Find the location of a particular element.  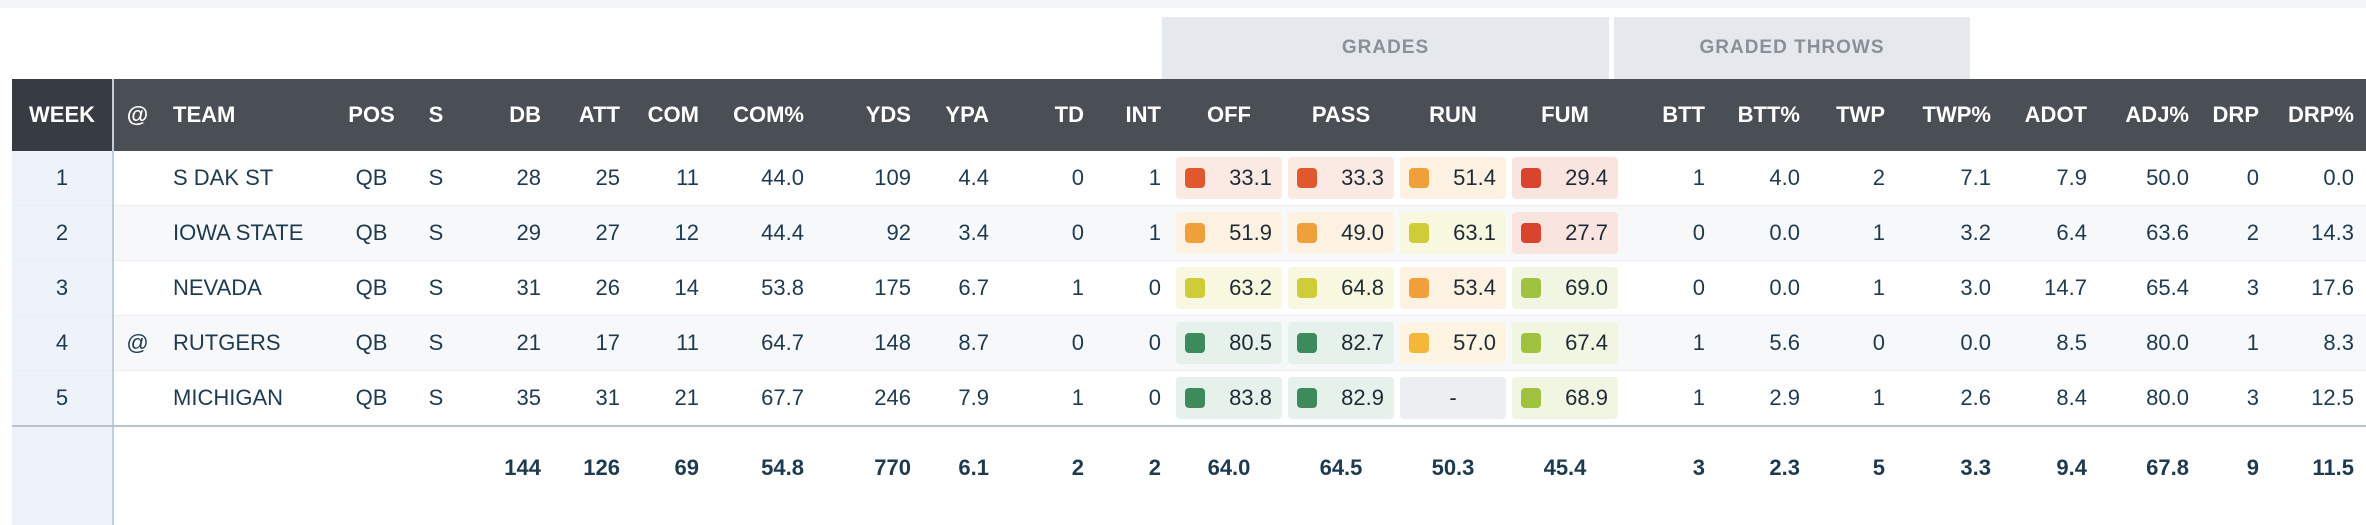

drp-pct-cell: 8.3 is located at coordinates (2318, 343).